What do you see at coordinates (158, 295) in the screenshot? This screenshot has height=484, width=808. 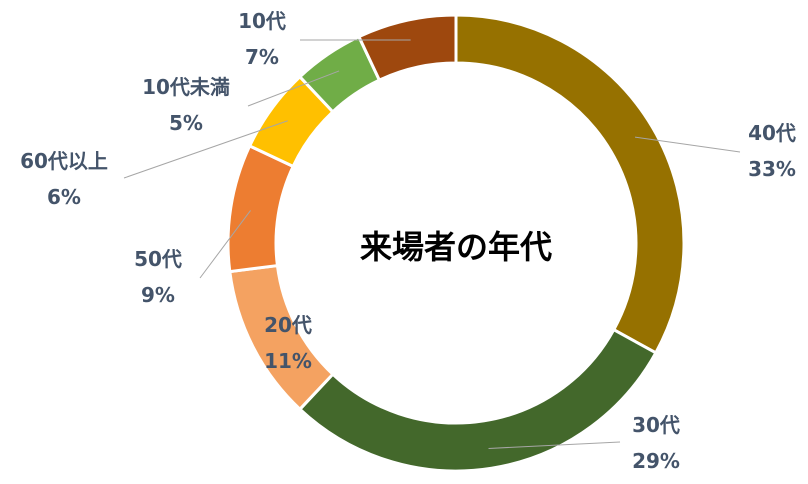 I see `slice-4-percent-label: 9%` at bounding box center [158, 295].